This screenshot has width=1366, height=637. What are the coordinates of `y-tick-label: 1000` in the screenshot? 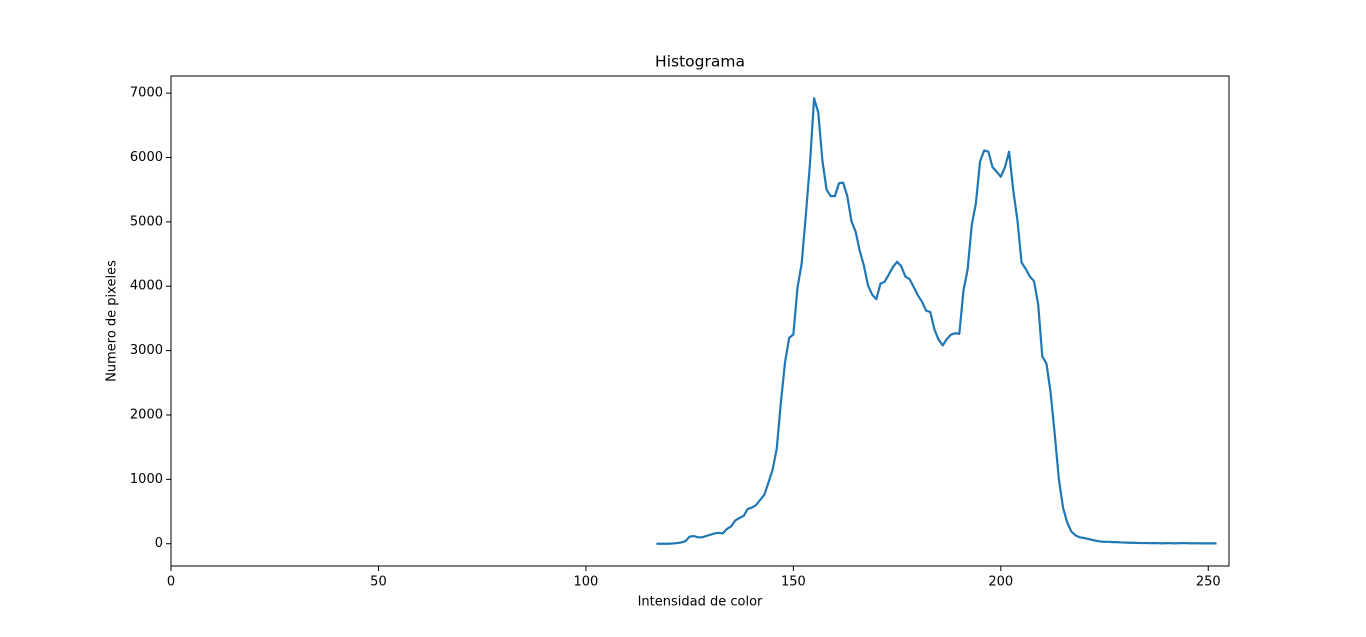 It's located at (146, 479).